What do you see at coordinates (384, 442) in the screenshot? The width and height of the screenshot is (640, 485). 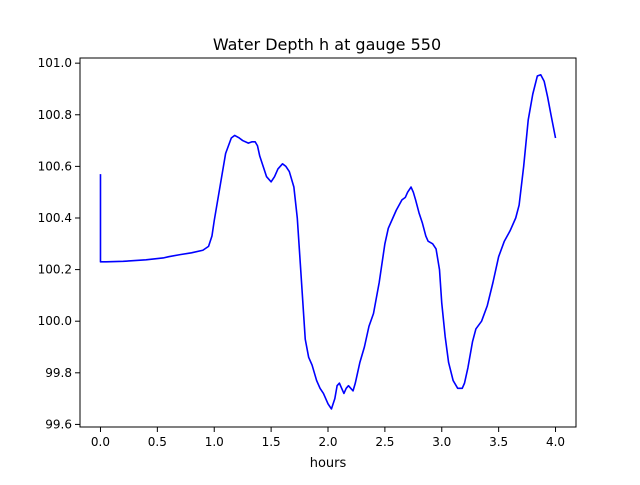 I see `x-tick-label: 2.5` at bounding box center [384, 442].